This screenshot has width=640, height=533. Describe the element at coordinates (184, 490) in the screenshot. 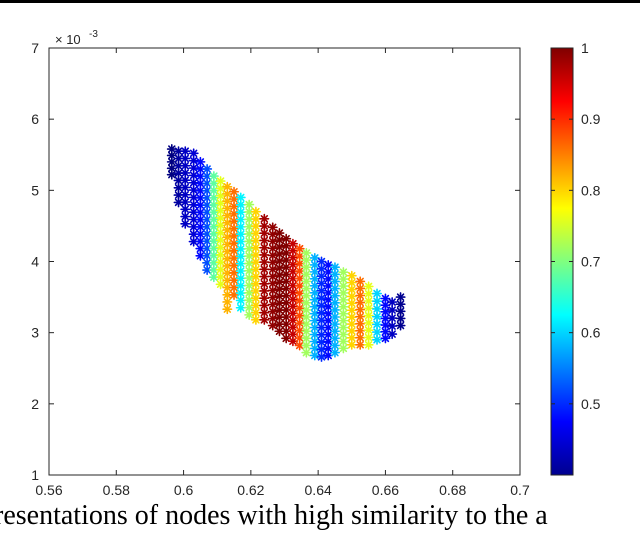

I see `x-tick-label: 0.6` at that location.